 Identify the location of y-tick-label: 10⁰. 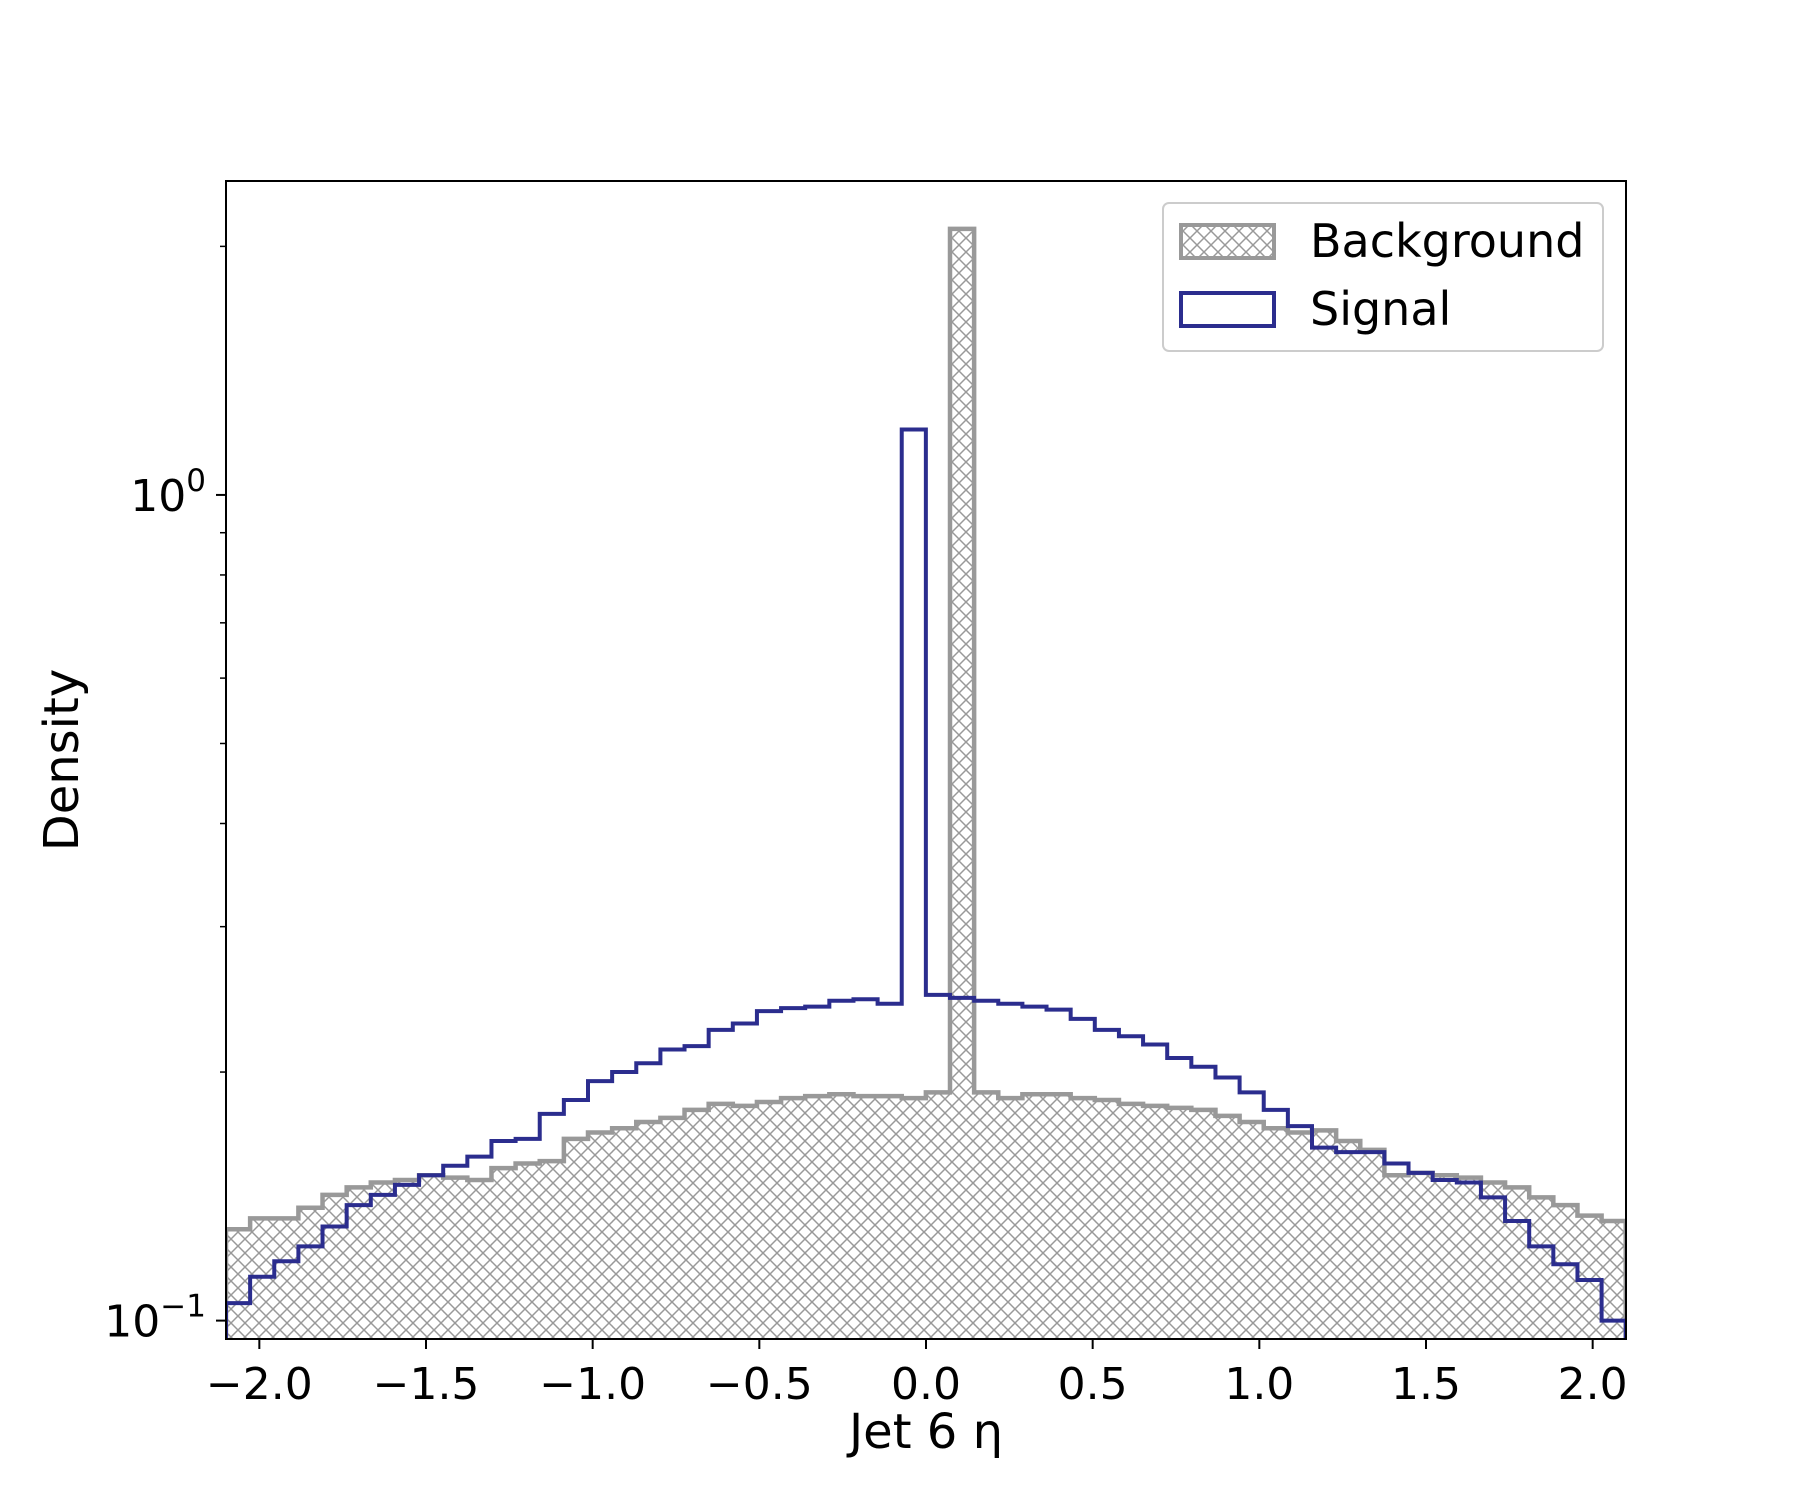
(168, 492).